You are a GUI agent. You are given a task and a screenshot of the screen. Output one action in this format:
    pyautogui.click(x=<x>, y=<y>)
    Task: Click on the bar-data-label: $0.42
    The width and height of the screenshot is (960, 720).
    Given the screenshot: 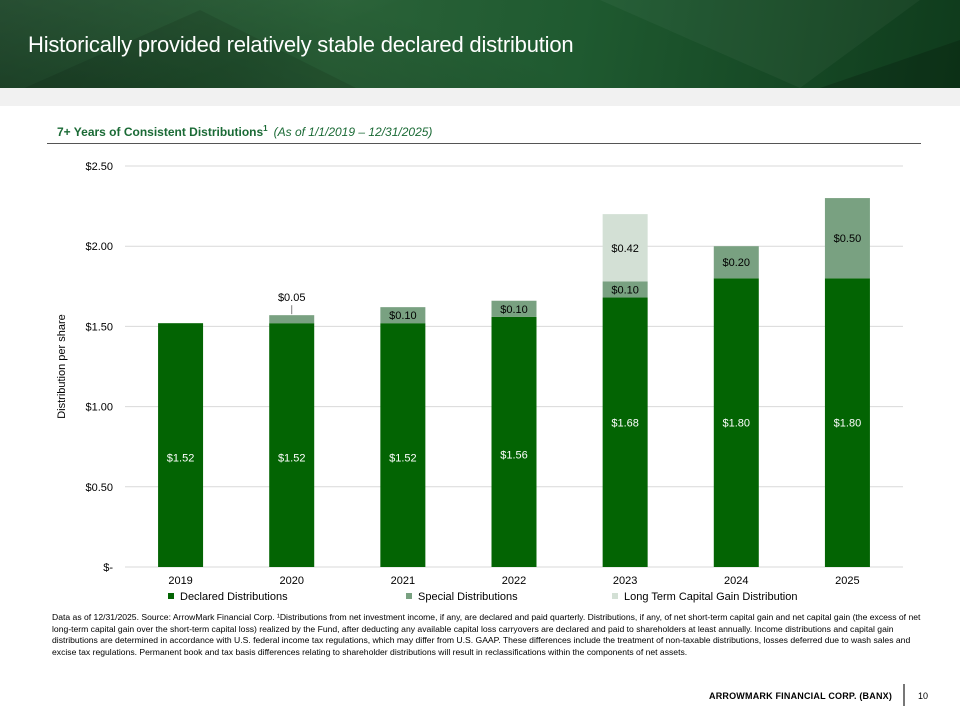 What is the action you would take?
    pyautogui.click(x=625, y=249)
    